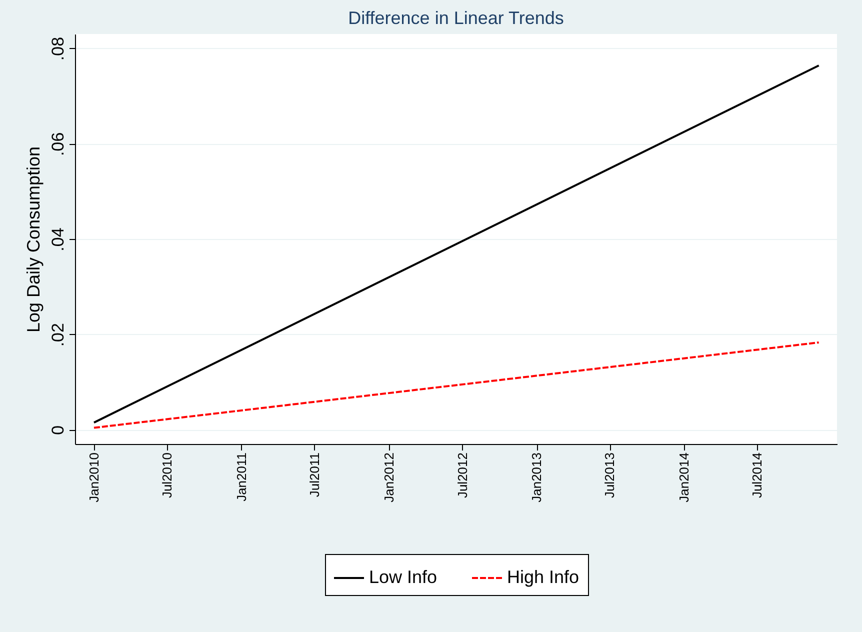  What do you see at coordinates (34, 239) in the screenshot?
I see `y-axis-title: Log Daily Consumption` at bounding box center [34, 239].